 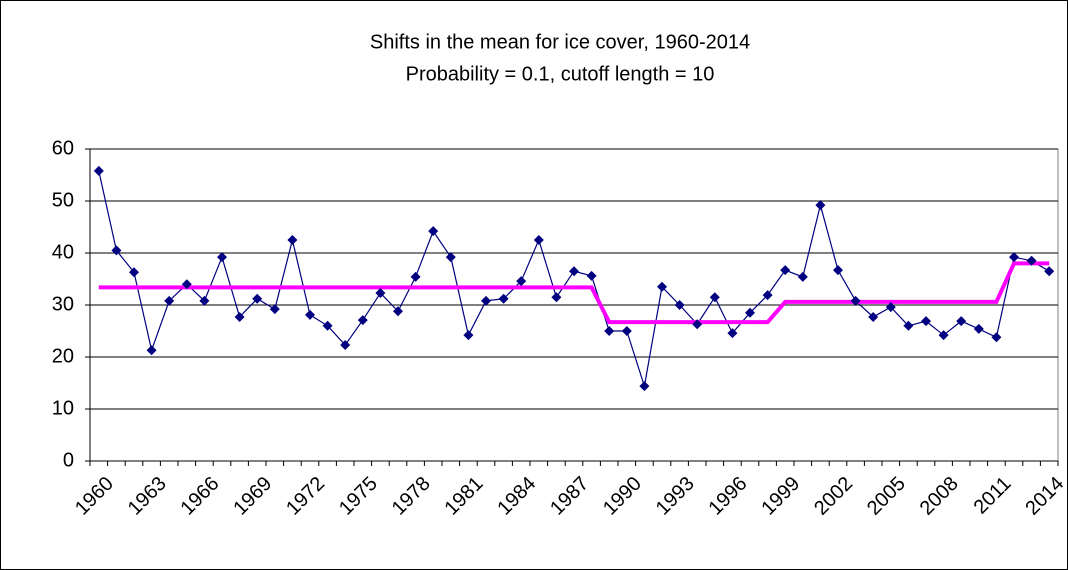 What do you see at coordinates (63, 408) in the screenshot?
I see `y-tick-label: 10` at bounding box center [63, 408].